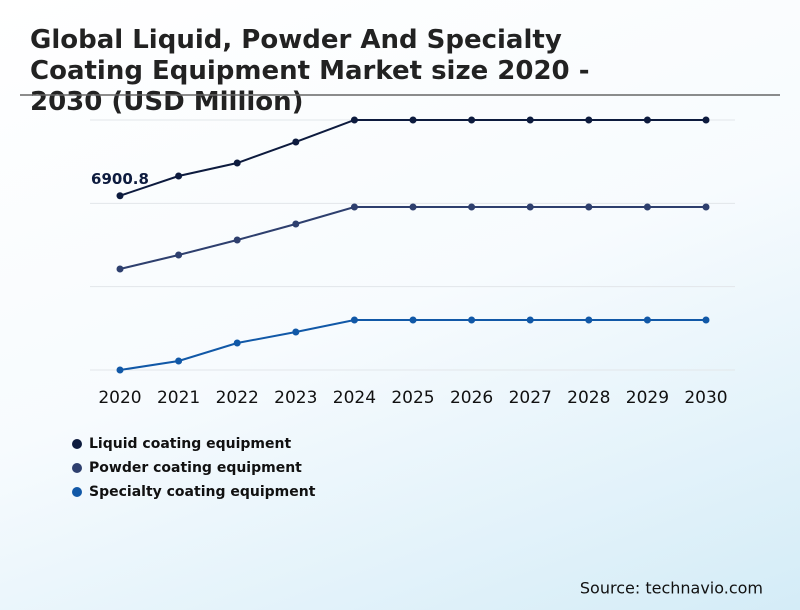  Describe the element at coordinates (195, 468) in the screenshot. I see `legend-label: Powder coating equipment` at that location.